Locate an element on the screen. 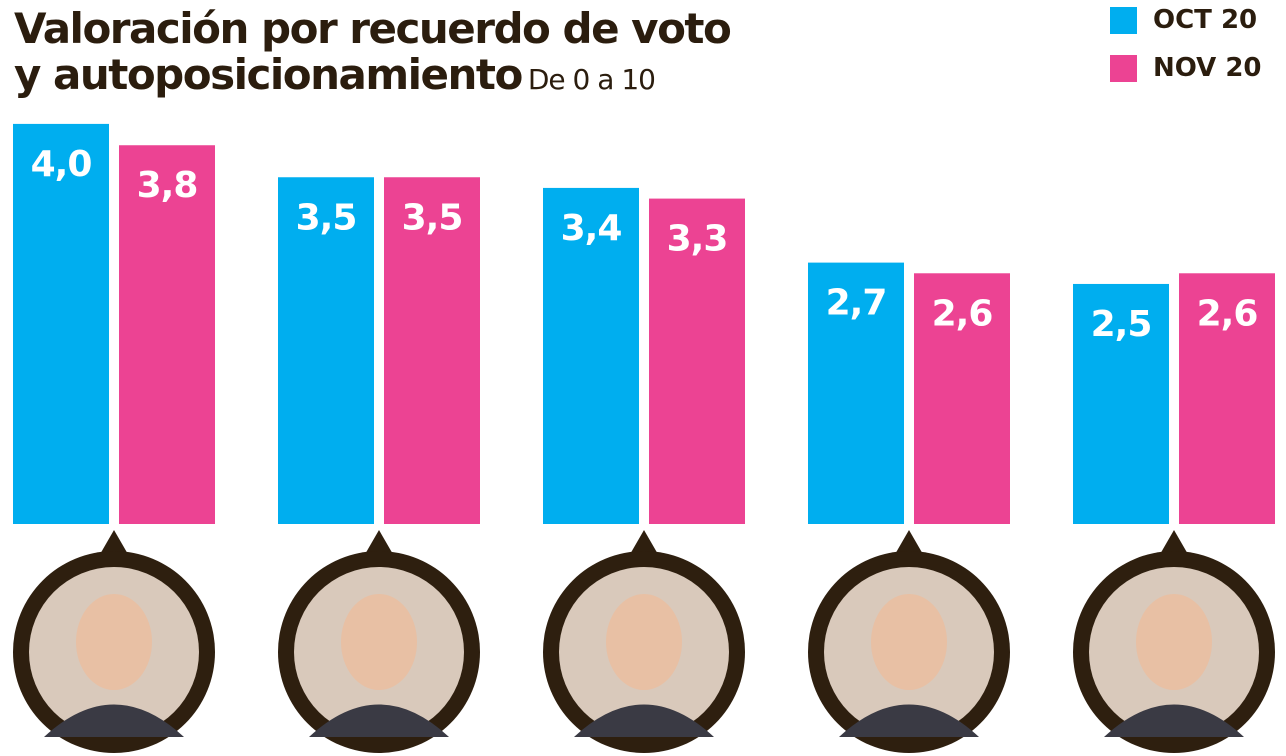 This screenshot has height=756, width=1286. data-label-nov-4: 2,6 is located at coordinates (1227, 313).